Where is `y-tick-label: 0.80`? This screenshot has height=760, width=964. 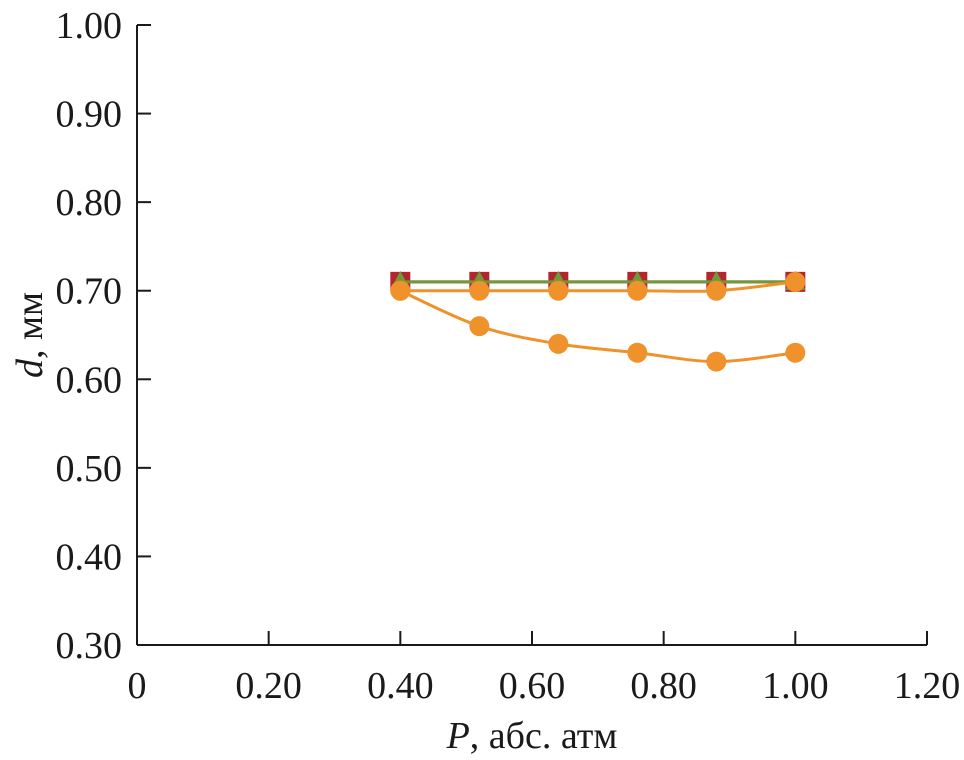
y-tick-label: 0.80 is located at coordinates (89, 203).